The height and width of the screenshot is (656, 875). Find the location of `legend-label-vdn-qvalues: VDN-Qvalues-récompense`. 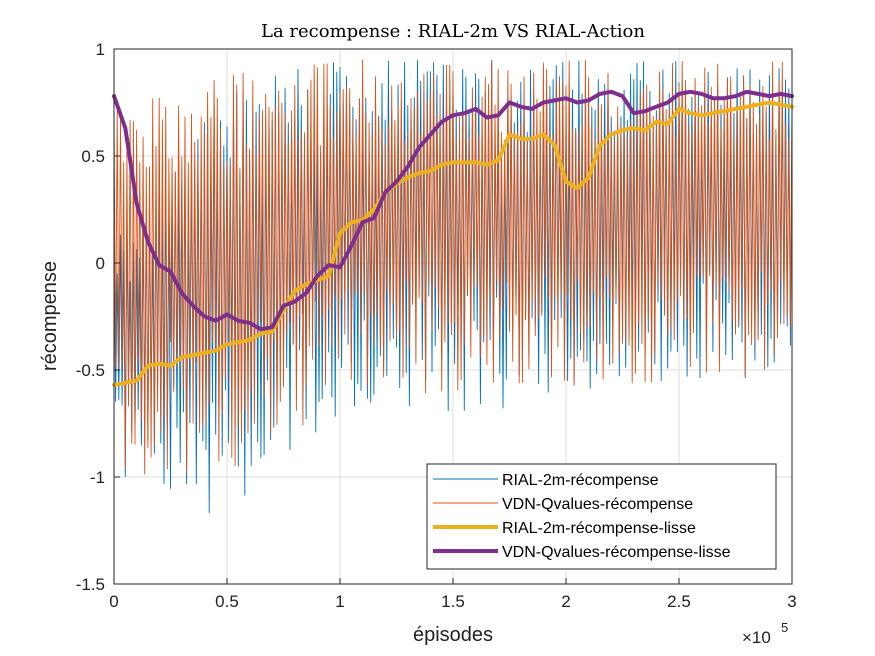

legend-label-vdn-qvalues: VDN-Qvalues-récompense is located at coordinates (597, 504).